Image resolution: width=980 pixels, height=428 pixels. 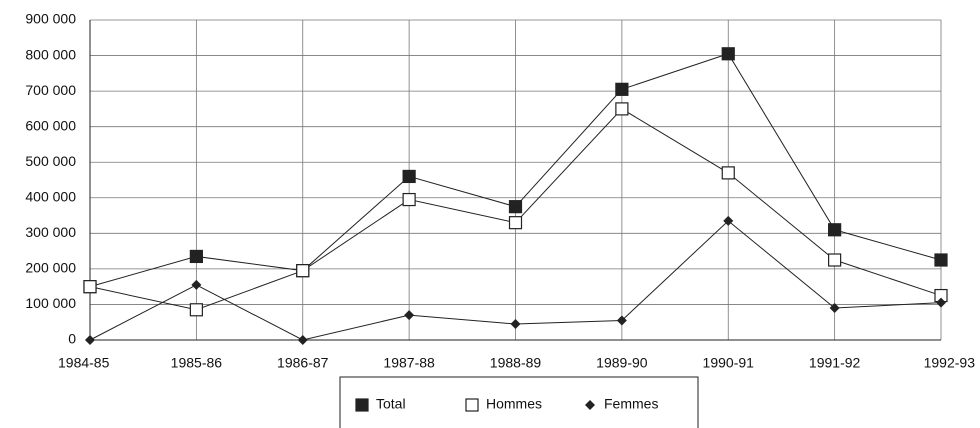 What do you see at coordinates (516, 363) in the screenshot?
I see `x-tick-label: 1988-89` at bounding box center [516, 363].